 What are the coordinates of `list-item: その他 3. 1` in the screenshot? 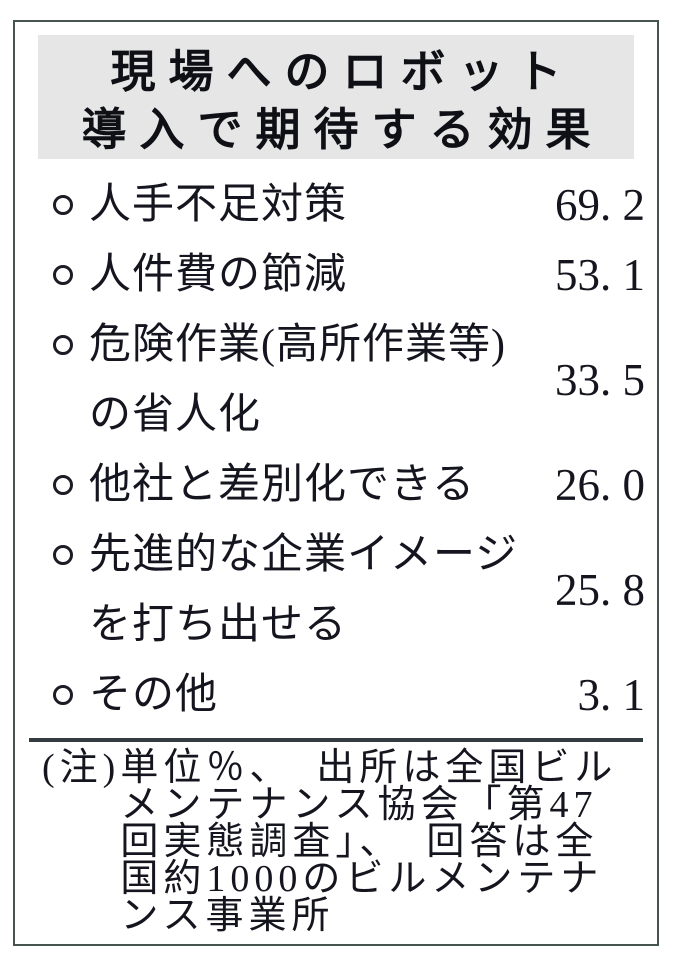 It's located at (349, 695).